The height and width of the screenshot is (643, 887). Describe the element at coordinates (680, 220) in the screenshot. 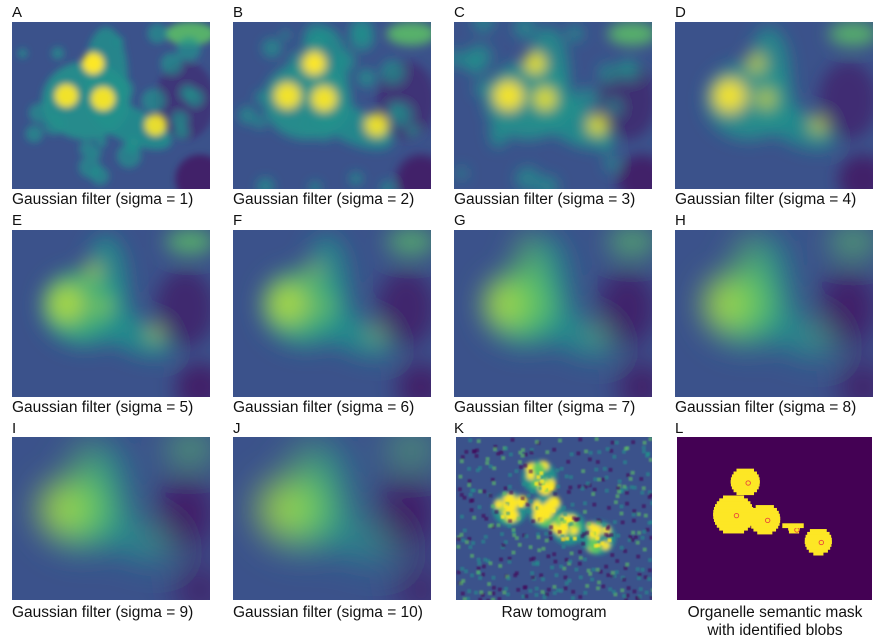

I see `panel-letter: H` at that location.